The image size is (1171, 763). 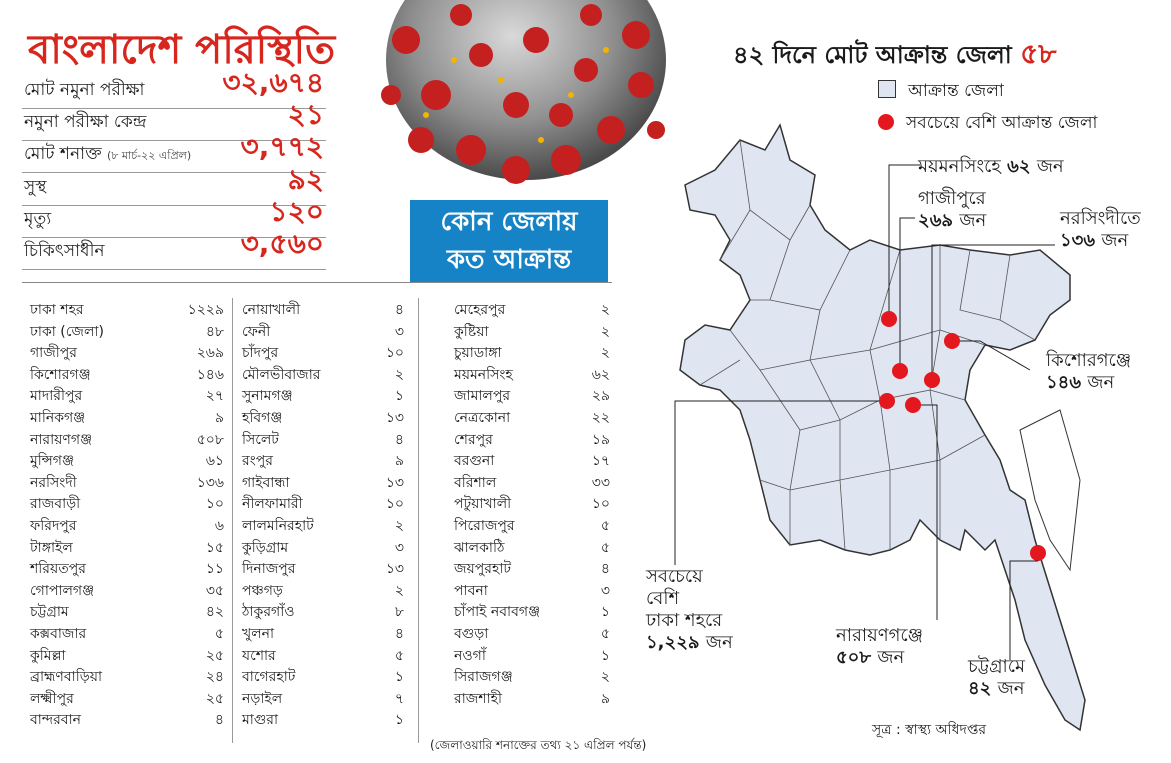 I want to click on district-count: ১১, so click(x=214, y=569).